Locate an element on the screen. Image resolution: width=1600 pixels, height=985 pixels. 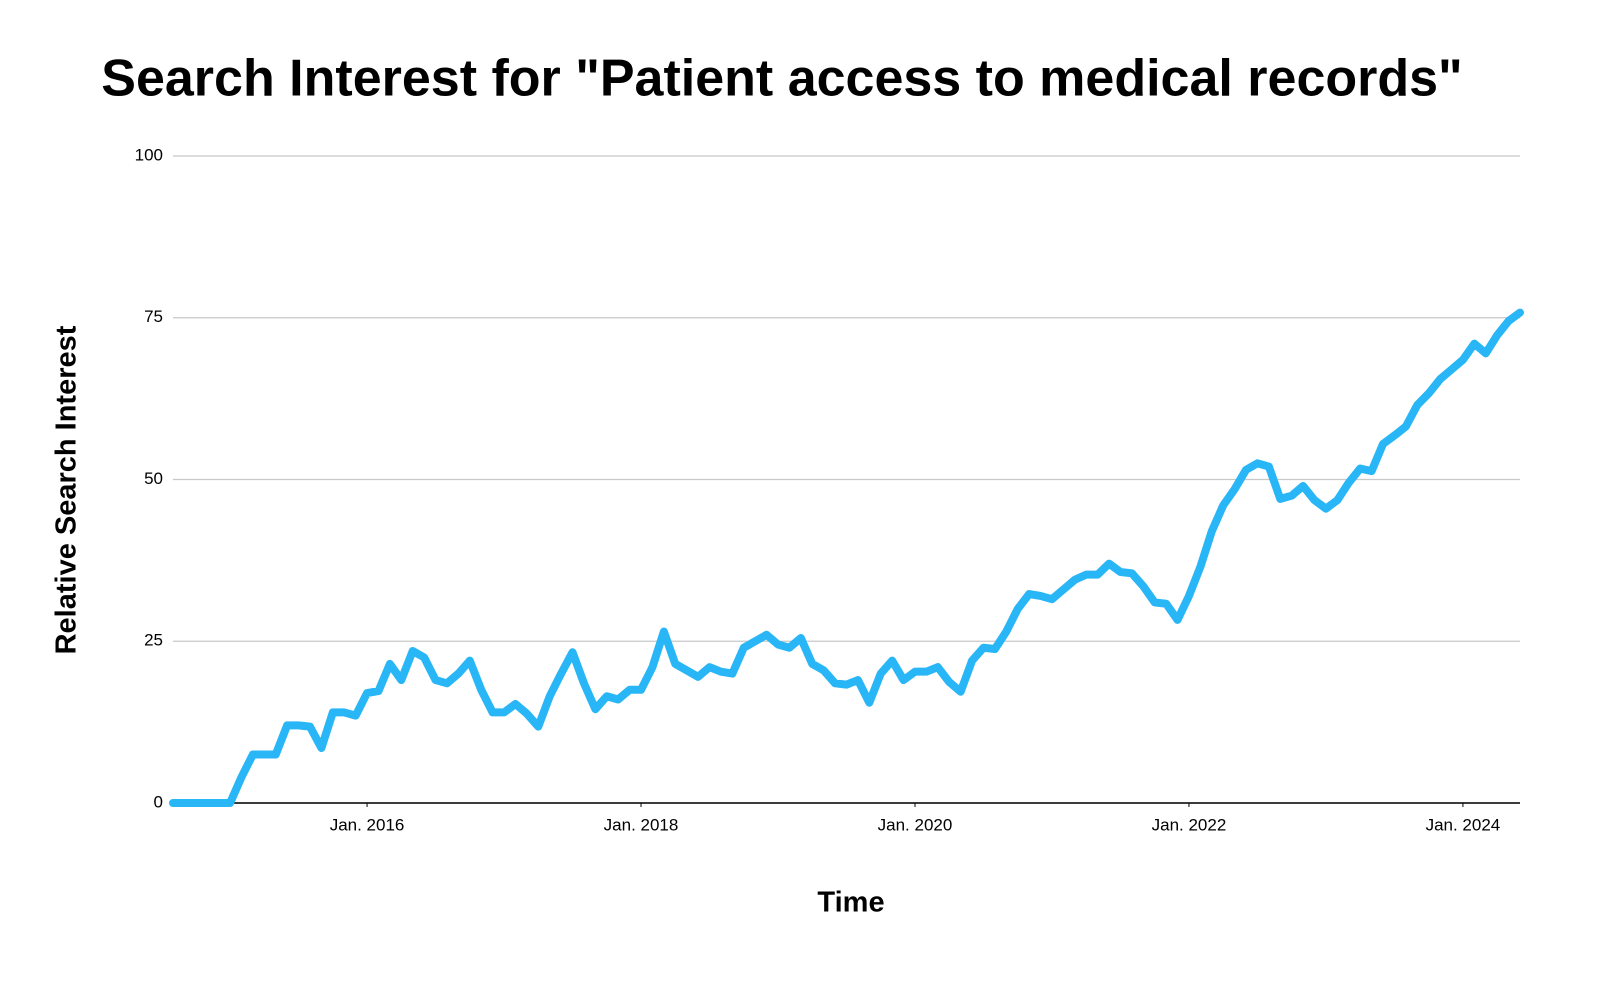
x-tick-label: Jan. 2022 is located at coordinates (1189, 824).